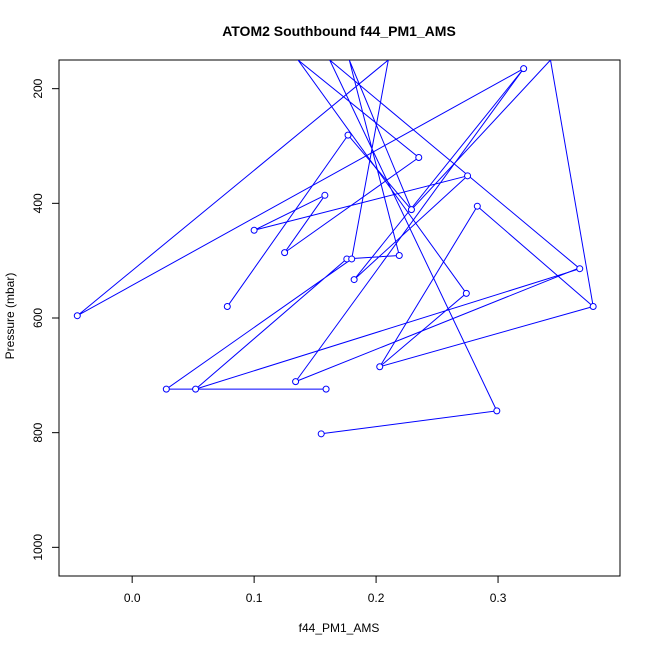  Describe the element at coordinates (339, 31) in the screenshot. I see `chart-title: ATOM2 Southbound f44_PM1_AMS` at that location.